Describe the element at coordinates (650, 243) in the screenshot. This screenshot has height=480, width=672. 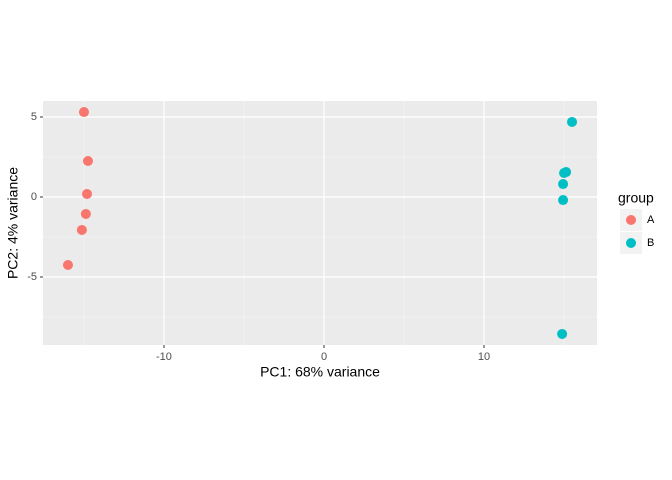
I see `legend-label: B` at that location.